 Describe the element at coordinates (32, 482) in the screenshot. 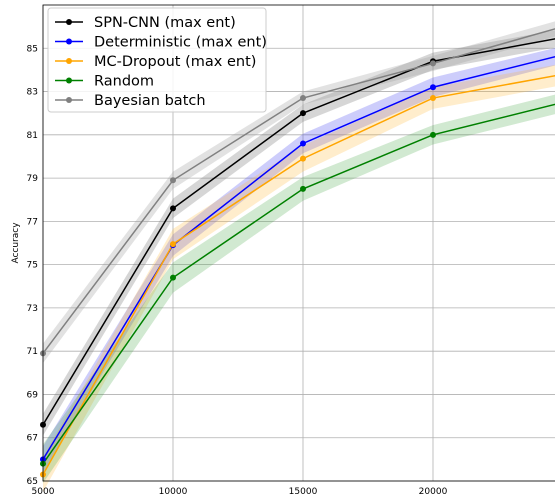

I see `y-tick-label: 65` at that location.